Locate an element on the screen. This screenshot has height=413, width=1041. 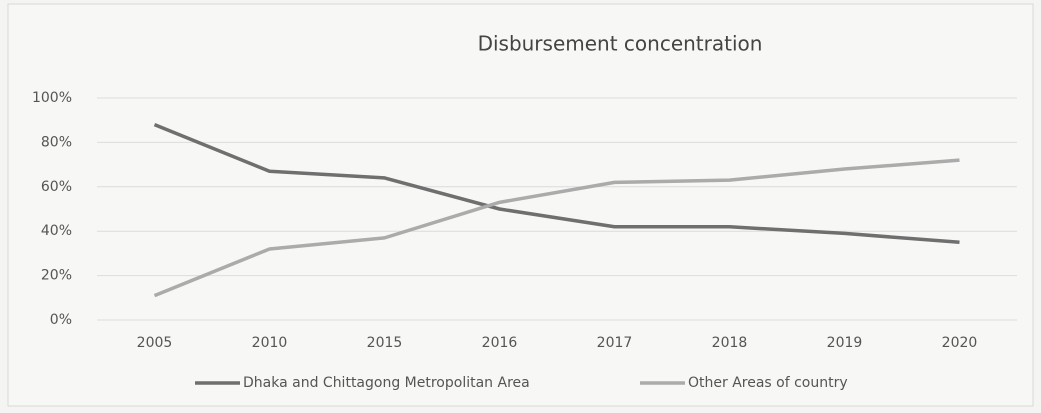
chart-title: Disbursement concentration is located at coordinates (620, 44).